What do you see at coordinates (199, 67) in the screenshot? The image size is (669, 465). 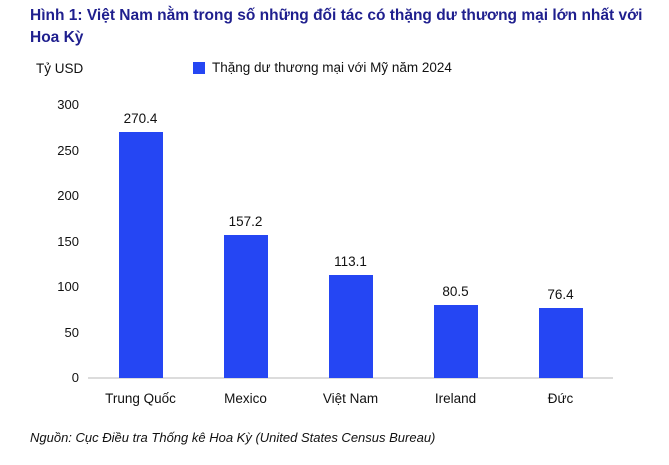 I see `legend-swatch-icon` at bounding box center [199, 67].